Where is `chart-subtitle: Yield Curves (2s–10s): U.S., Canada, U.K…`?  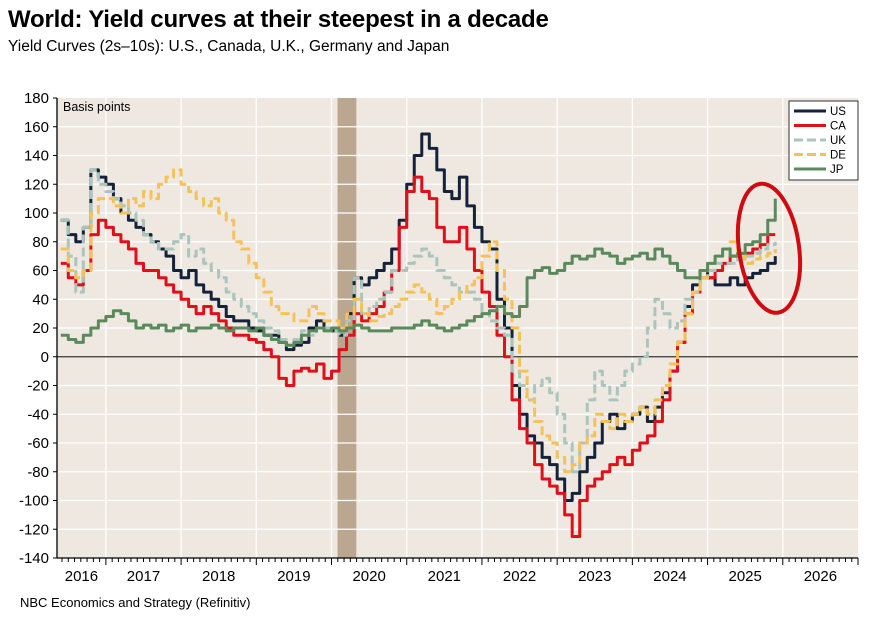
chart-subtitle: Yield Curves (2s–10s): U.S., Canada, U.K… is located at coordinates (229, 46).